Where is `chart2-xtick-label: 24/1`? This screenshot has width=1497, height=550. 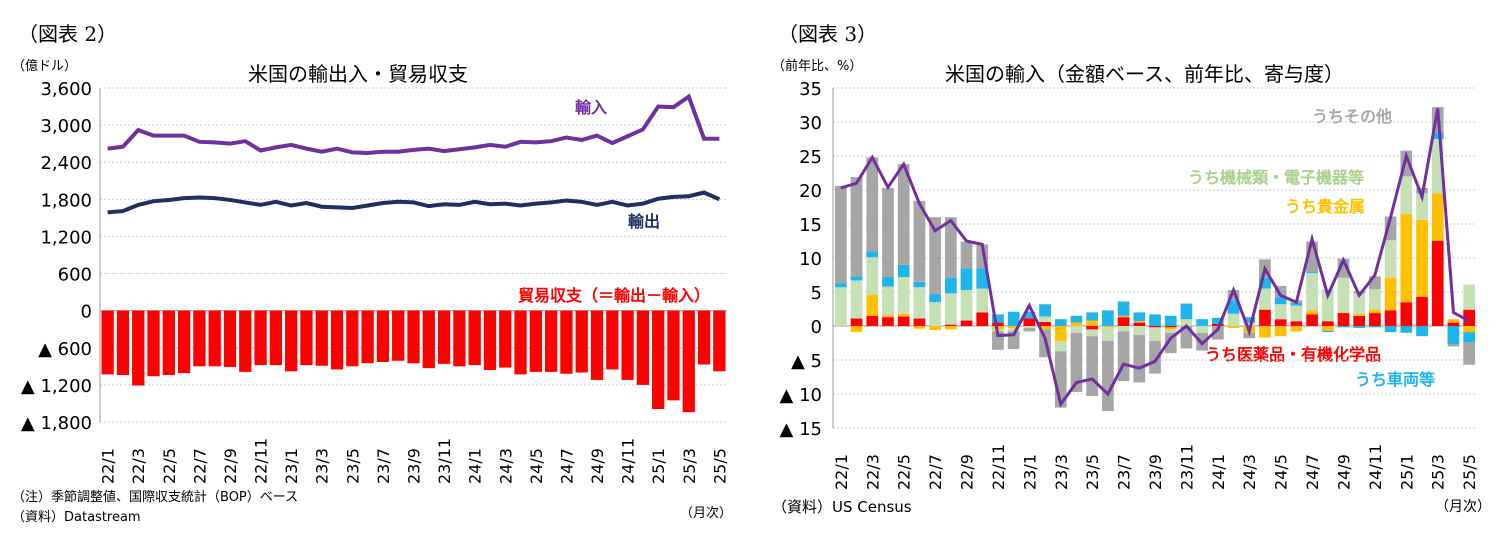
chart2-xtick-label: 24/1 is located at coordinates (1218, 472).